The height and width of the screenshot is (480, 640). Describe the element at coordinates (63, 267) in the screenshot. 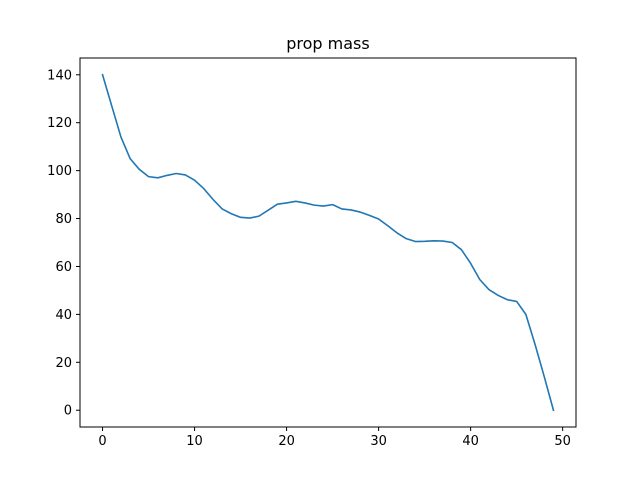

I see `y-tick-label: 60` at that location.